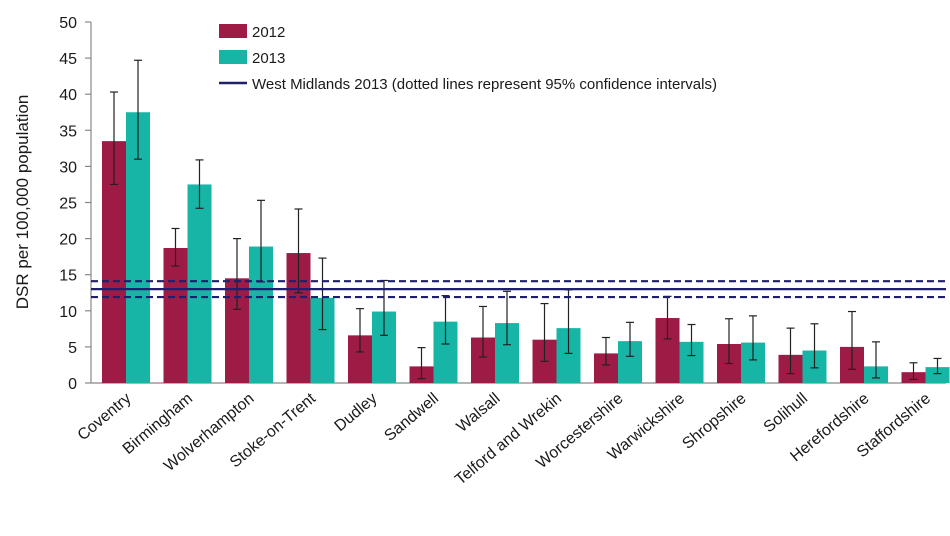 Image resolution: width=950 pixels, height=536 pixels. I want to click on y-tick-label: 5, so click(72, 348).